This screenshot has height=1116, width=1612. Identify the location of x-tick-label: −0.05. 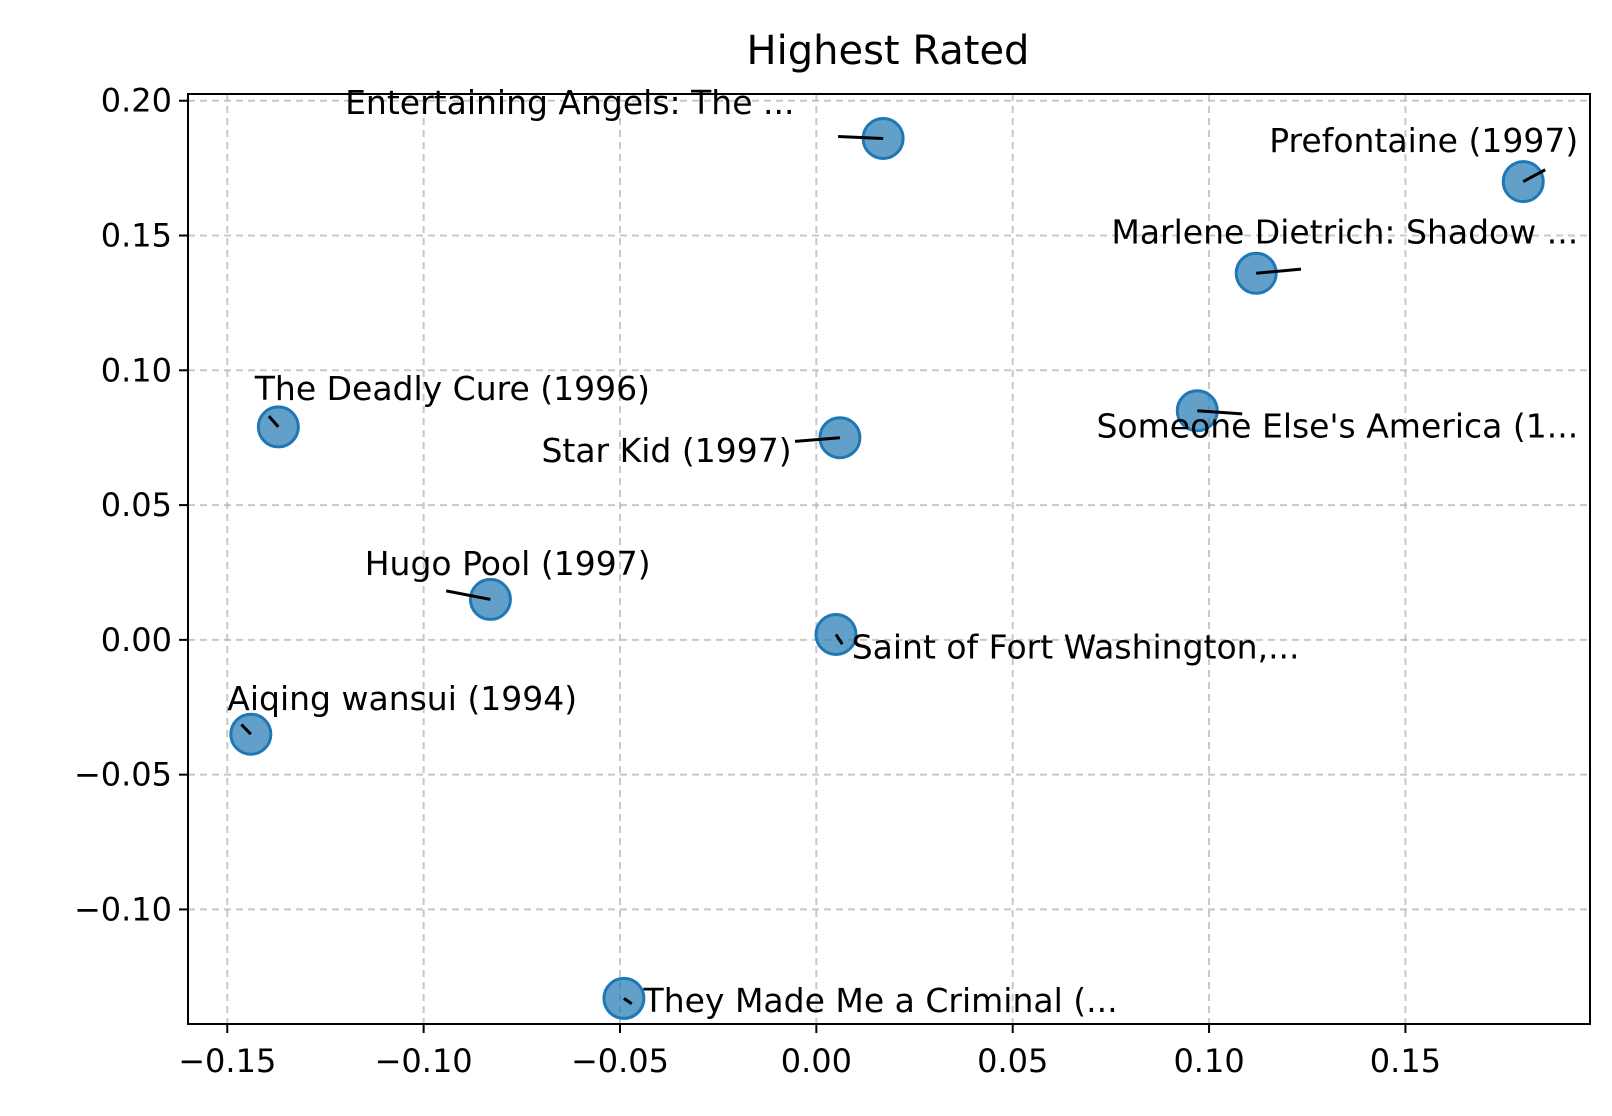
(620, 1061).